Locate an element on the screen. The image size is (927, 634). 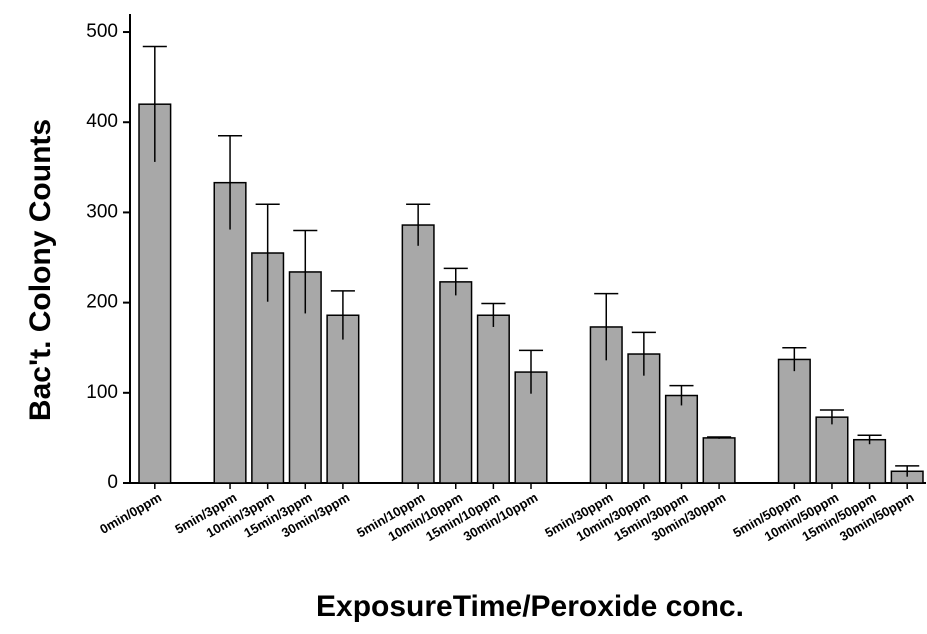
y-tick-label: 100 is located at coordinates (102, 392).